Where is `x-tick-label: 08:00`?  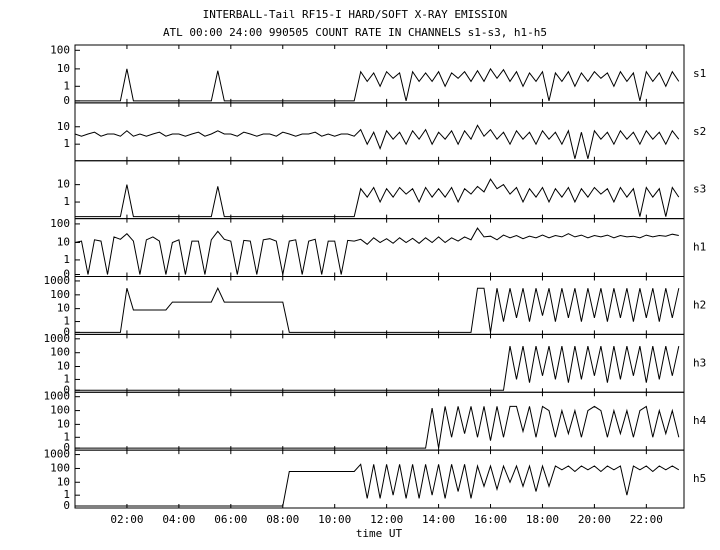
x-tick-label: 08:00 is located at coordinates (282, 519).